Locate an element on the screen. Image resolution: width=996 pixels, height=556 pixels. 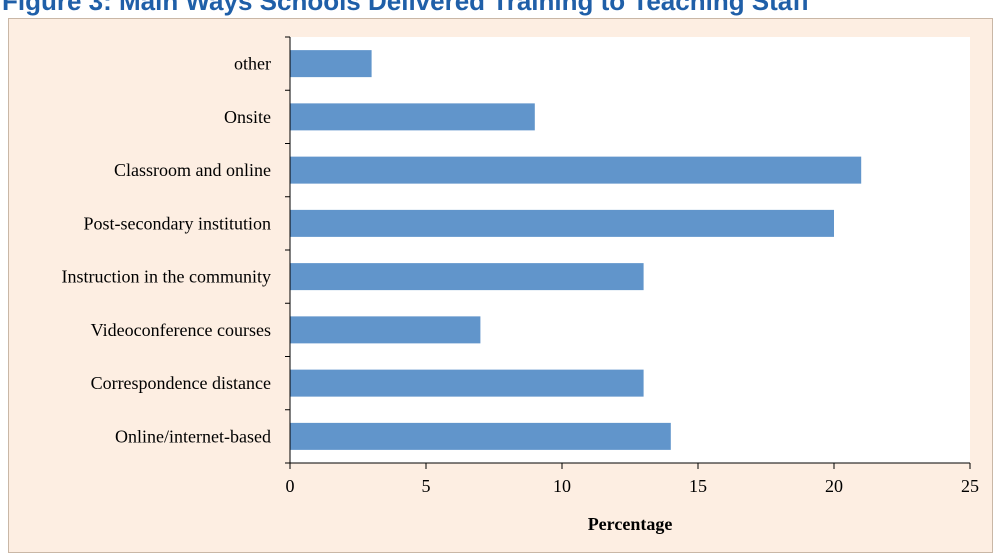
x-tick-label-4: 20 is located at coordinates (834, 486).